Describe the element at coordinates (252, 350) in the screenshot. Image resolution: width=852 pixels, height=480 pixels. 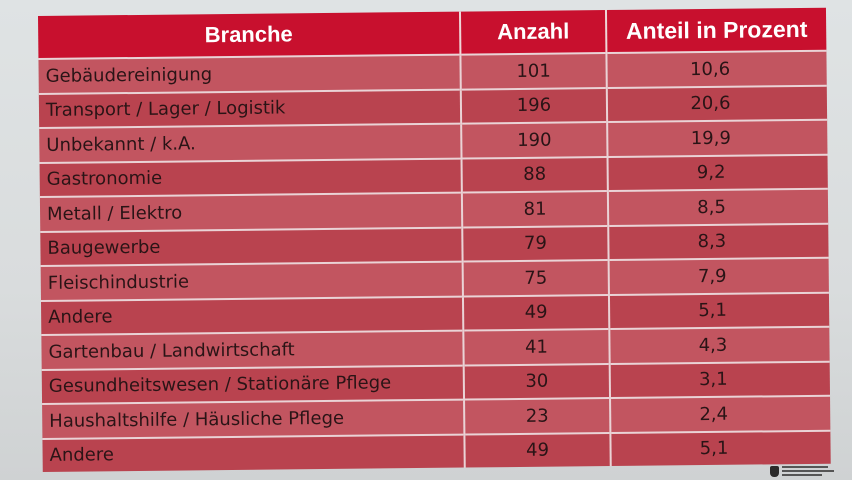
I see `cell-branche: Gartenbau / Landwirtschaft` at that location.